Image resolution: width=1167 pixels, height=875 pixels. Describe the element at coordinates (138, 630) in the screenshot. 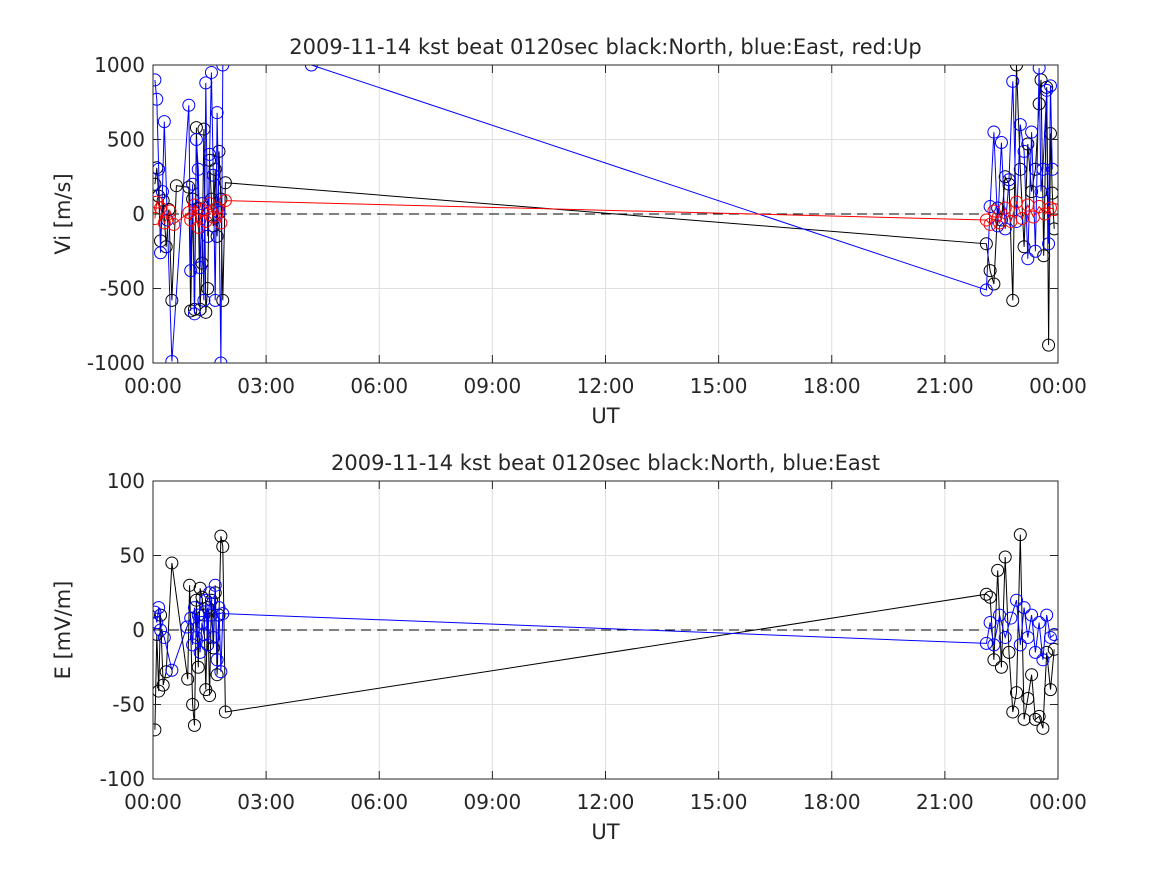

I see `efield-ytick-label: 0` at that location.